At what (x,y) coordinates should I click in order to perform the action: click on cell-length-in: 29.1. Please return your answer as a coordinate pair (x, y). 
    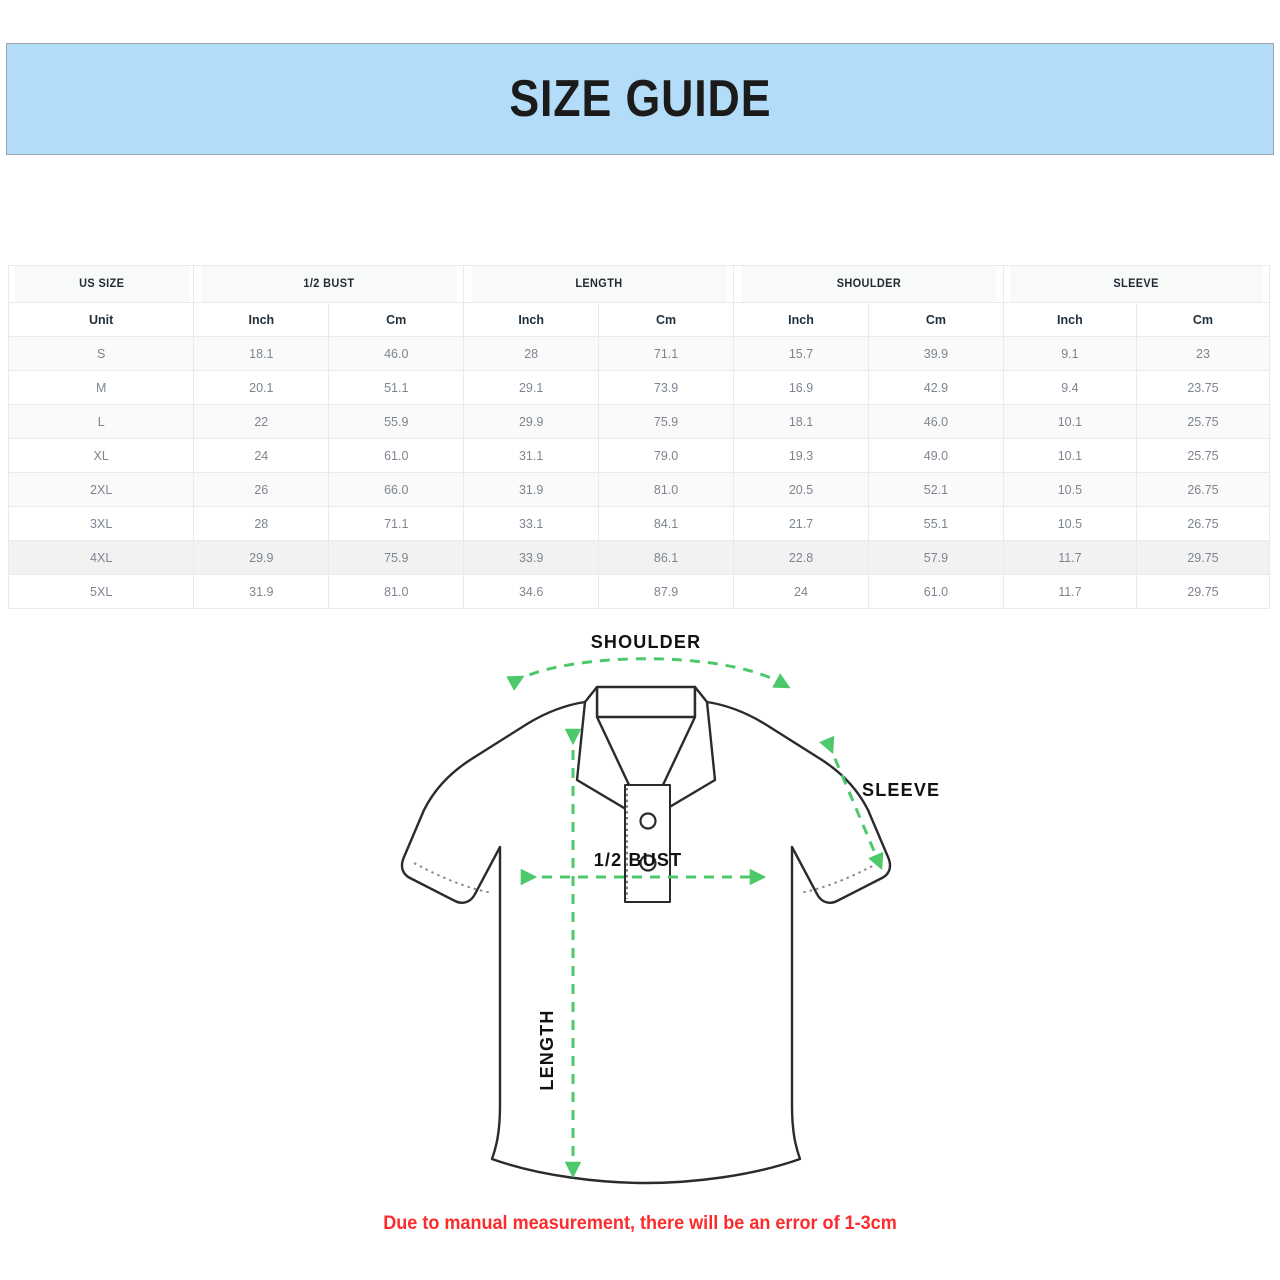
    Looking at the image, I should click on (531, 387).